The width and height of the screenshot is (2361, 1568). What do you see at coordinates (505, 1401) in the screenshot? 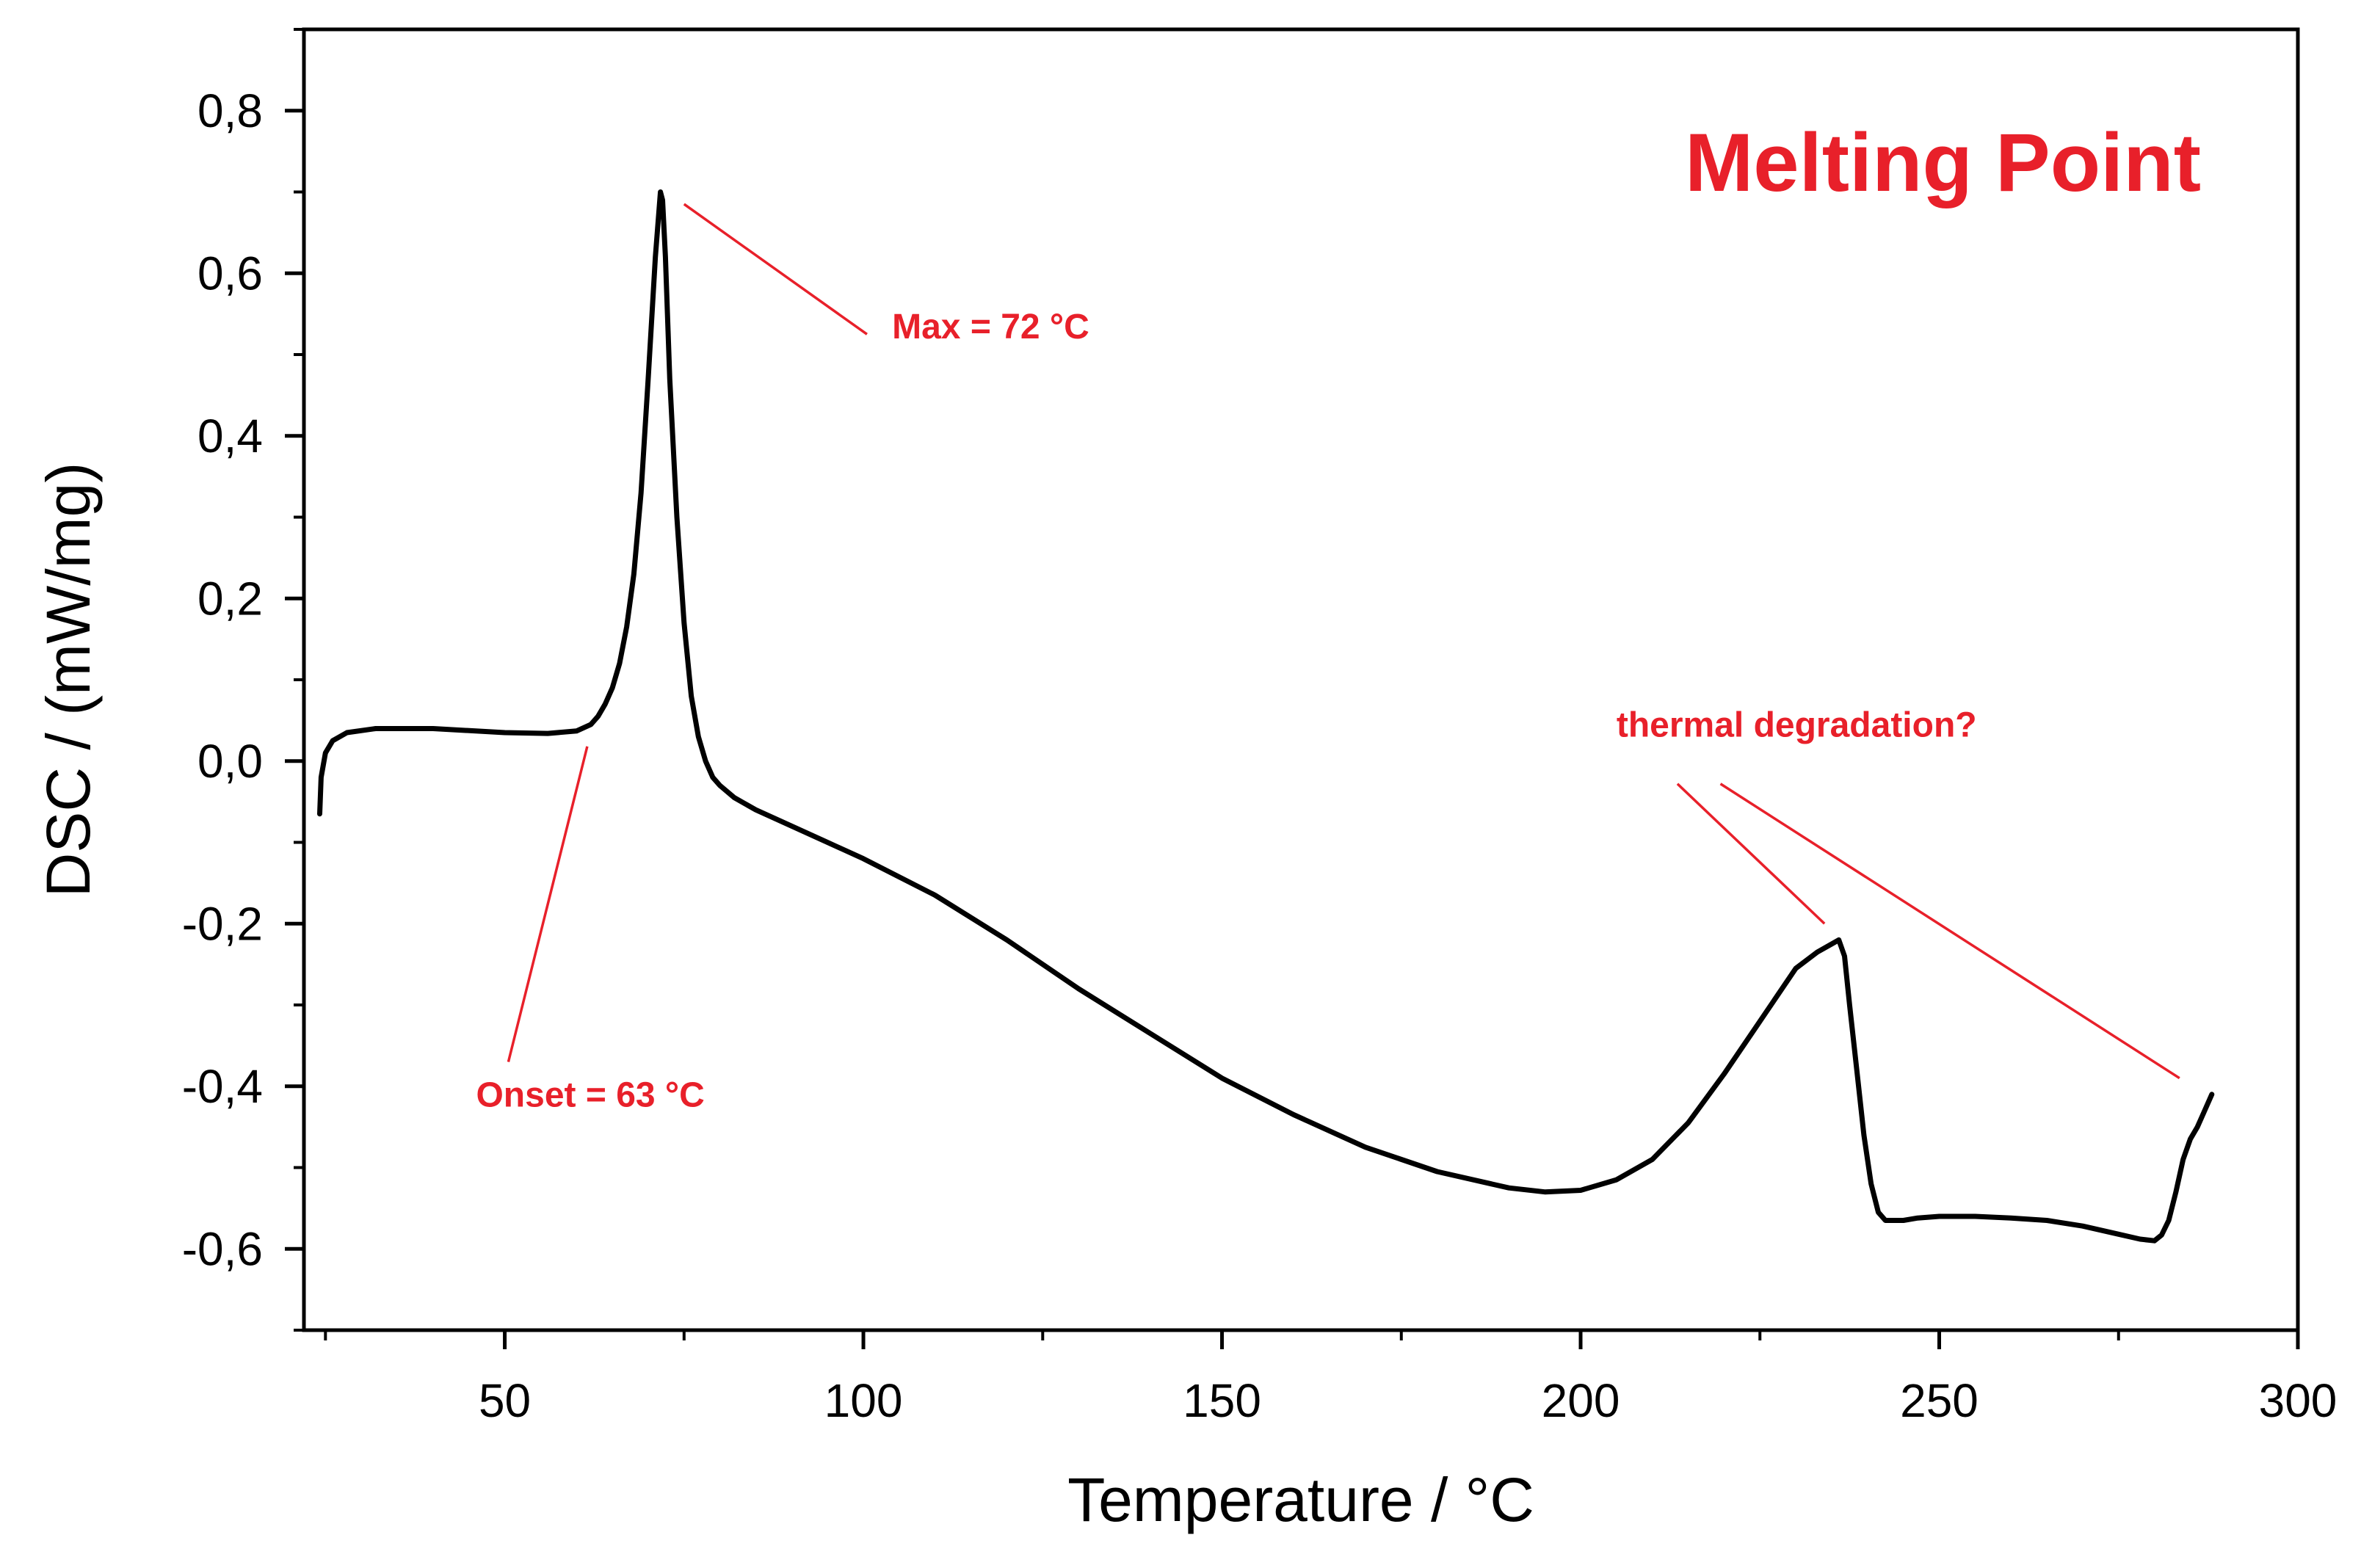
I see `x-tick-label: 50` at bounding box center [505, 1401].